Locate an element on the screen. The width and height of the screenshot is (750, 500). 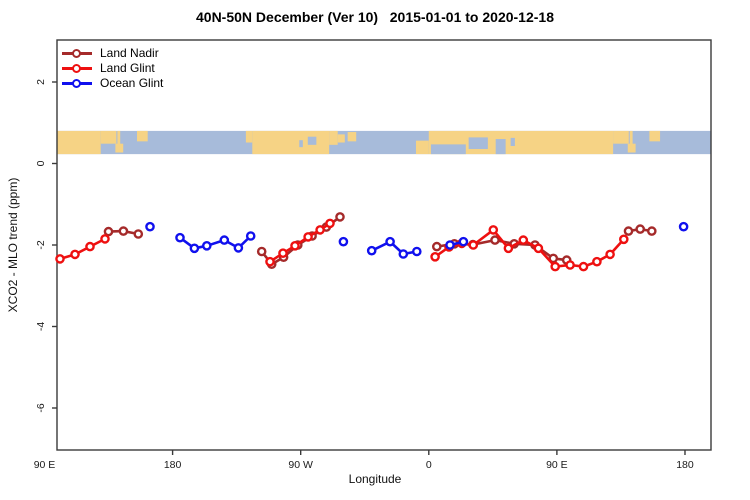
y-tick-label: -4 is located at coordinates (41, 326).